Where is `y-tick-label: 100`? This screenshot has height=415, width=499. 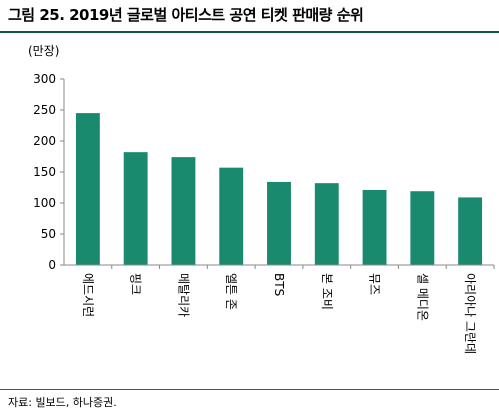 y-tick-label: 100 is located at coordinates (44, 203).